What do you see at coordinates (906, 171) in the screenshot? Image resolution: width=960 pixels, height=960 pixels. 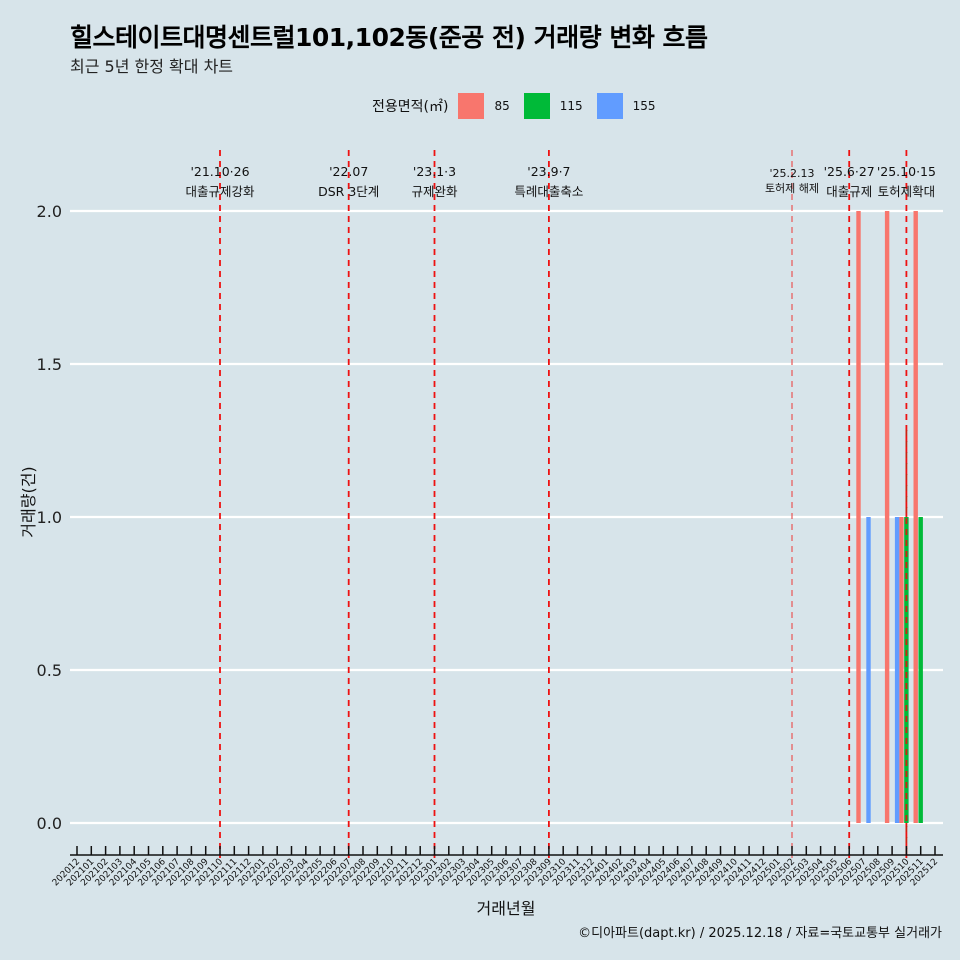 I see `event-date: '25.10·15` at bounding box center [906, 171].